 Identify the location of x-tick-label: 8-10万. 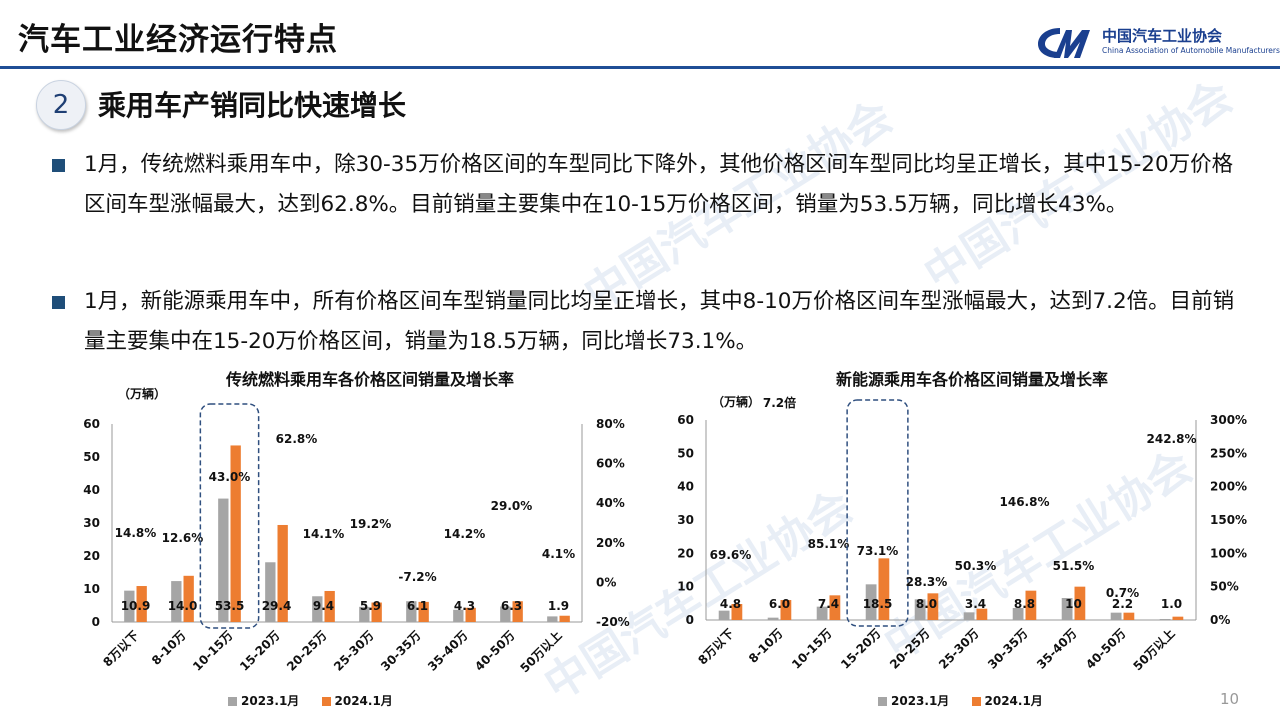
(766, 646).